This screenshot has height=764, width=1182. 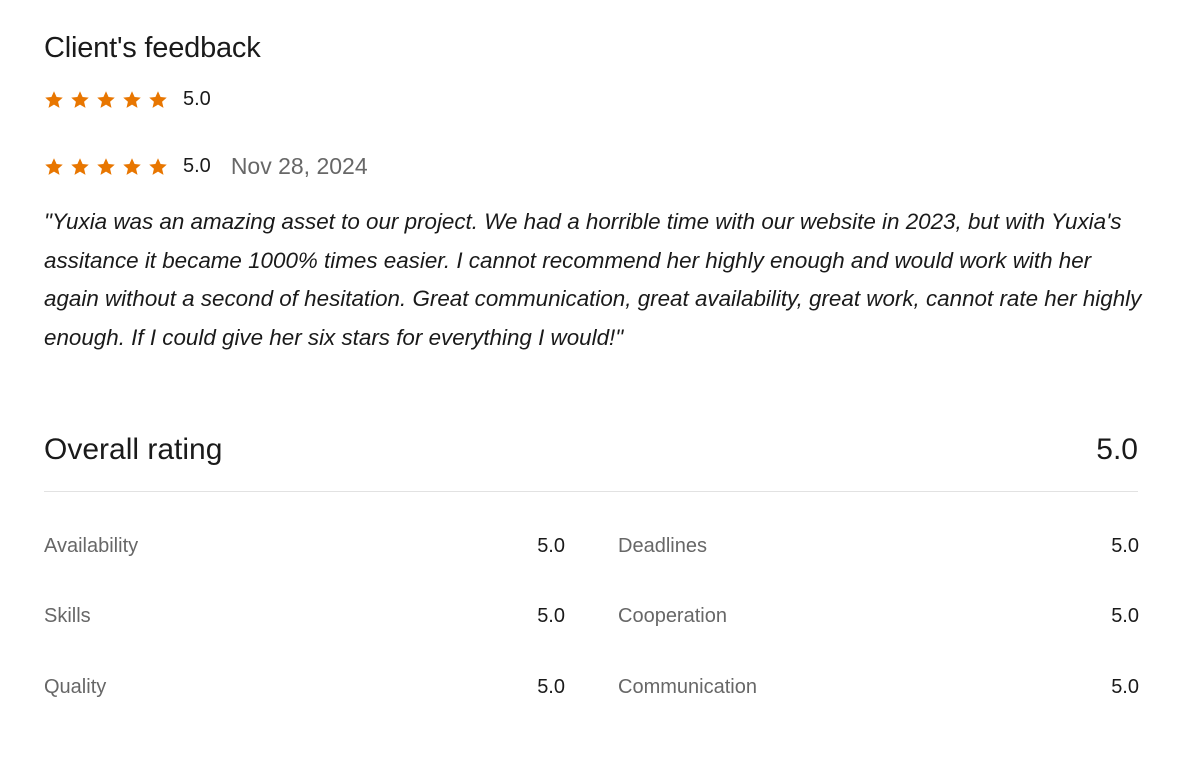 What do you see at coordinates (91, 546) in the screenshot?
I see `category-label: Availability` at bounding box center [91, 546].